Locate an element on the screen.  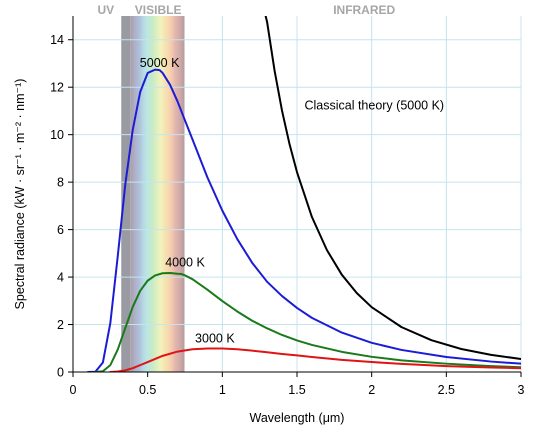
x-tick-label: 2.5 is located at coordinates (446, 390).